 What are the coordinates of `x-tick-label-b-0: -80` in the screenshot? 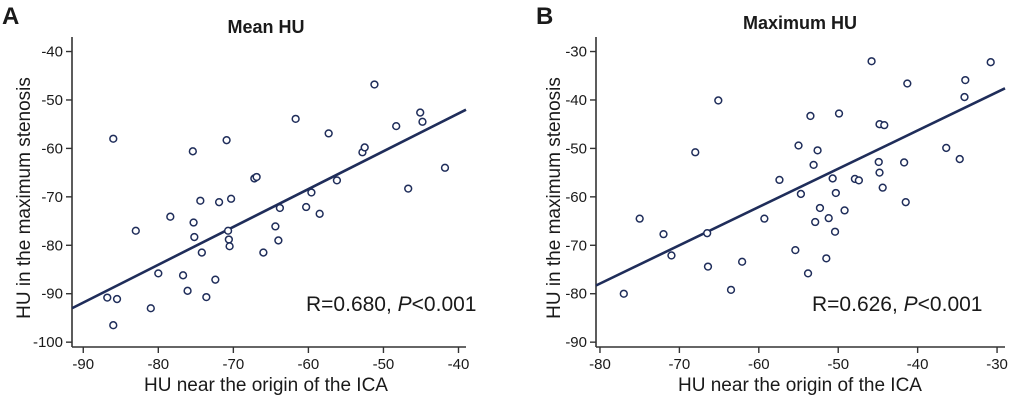 It's located at (600, 364).